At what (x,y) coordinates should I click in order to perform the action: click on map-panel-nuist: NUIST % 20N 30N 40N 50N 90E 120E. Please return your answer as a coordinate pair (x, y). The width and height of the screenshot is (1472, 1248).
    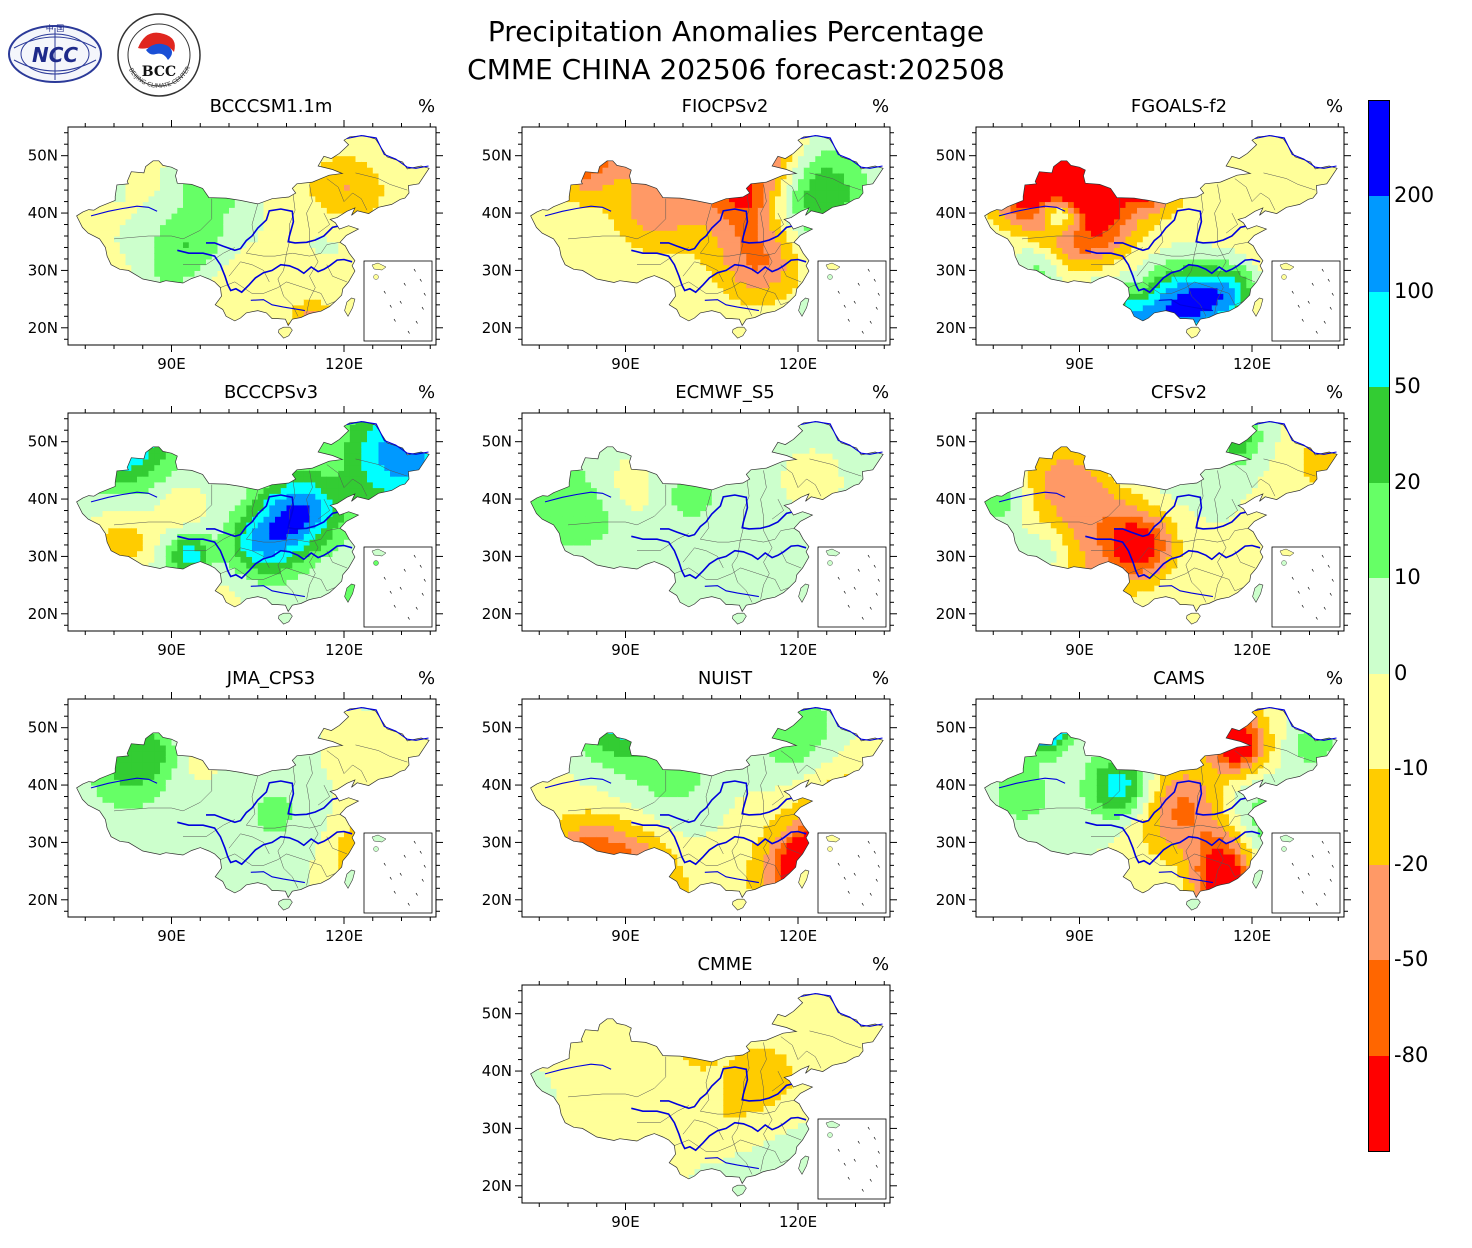
    Looking at the image, I should click on (684, 805).